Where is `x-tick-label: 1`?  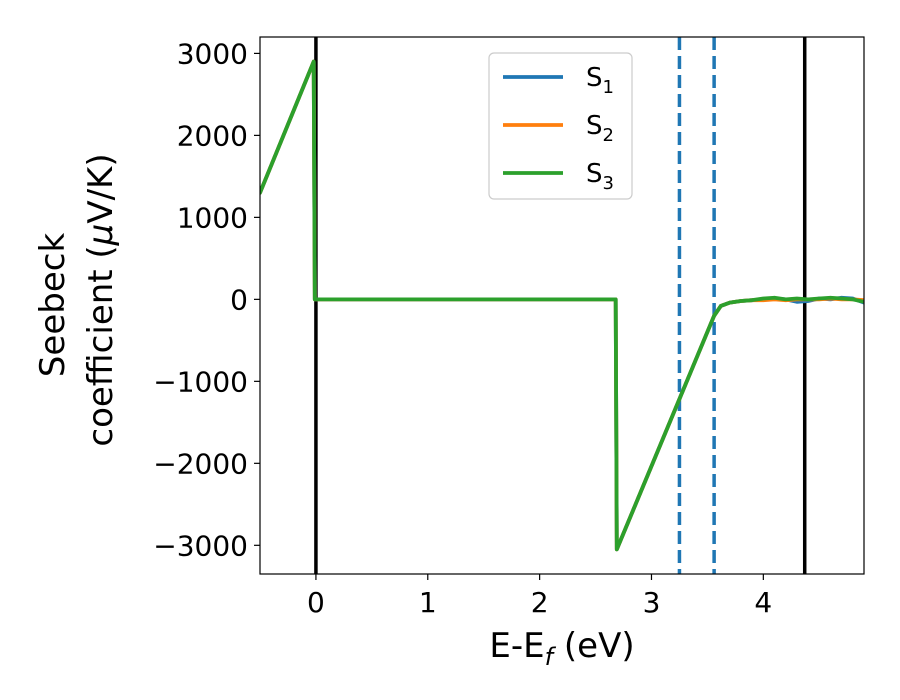 x-tick-label: 1 is located at coordinates (428, 602).